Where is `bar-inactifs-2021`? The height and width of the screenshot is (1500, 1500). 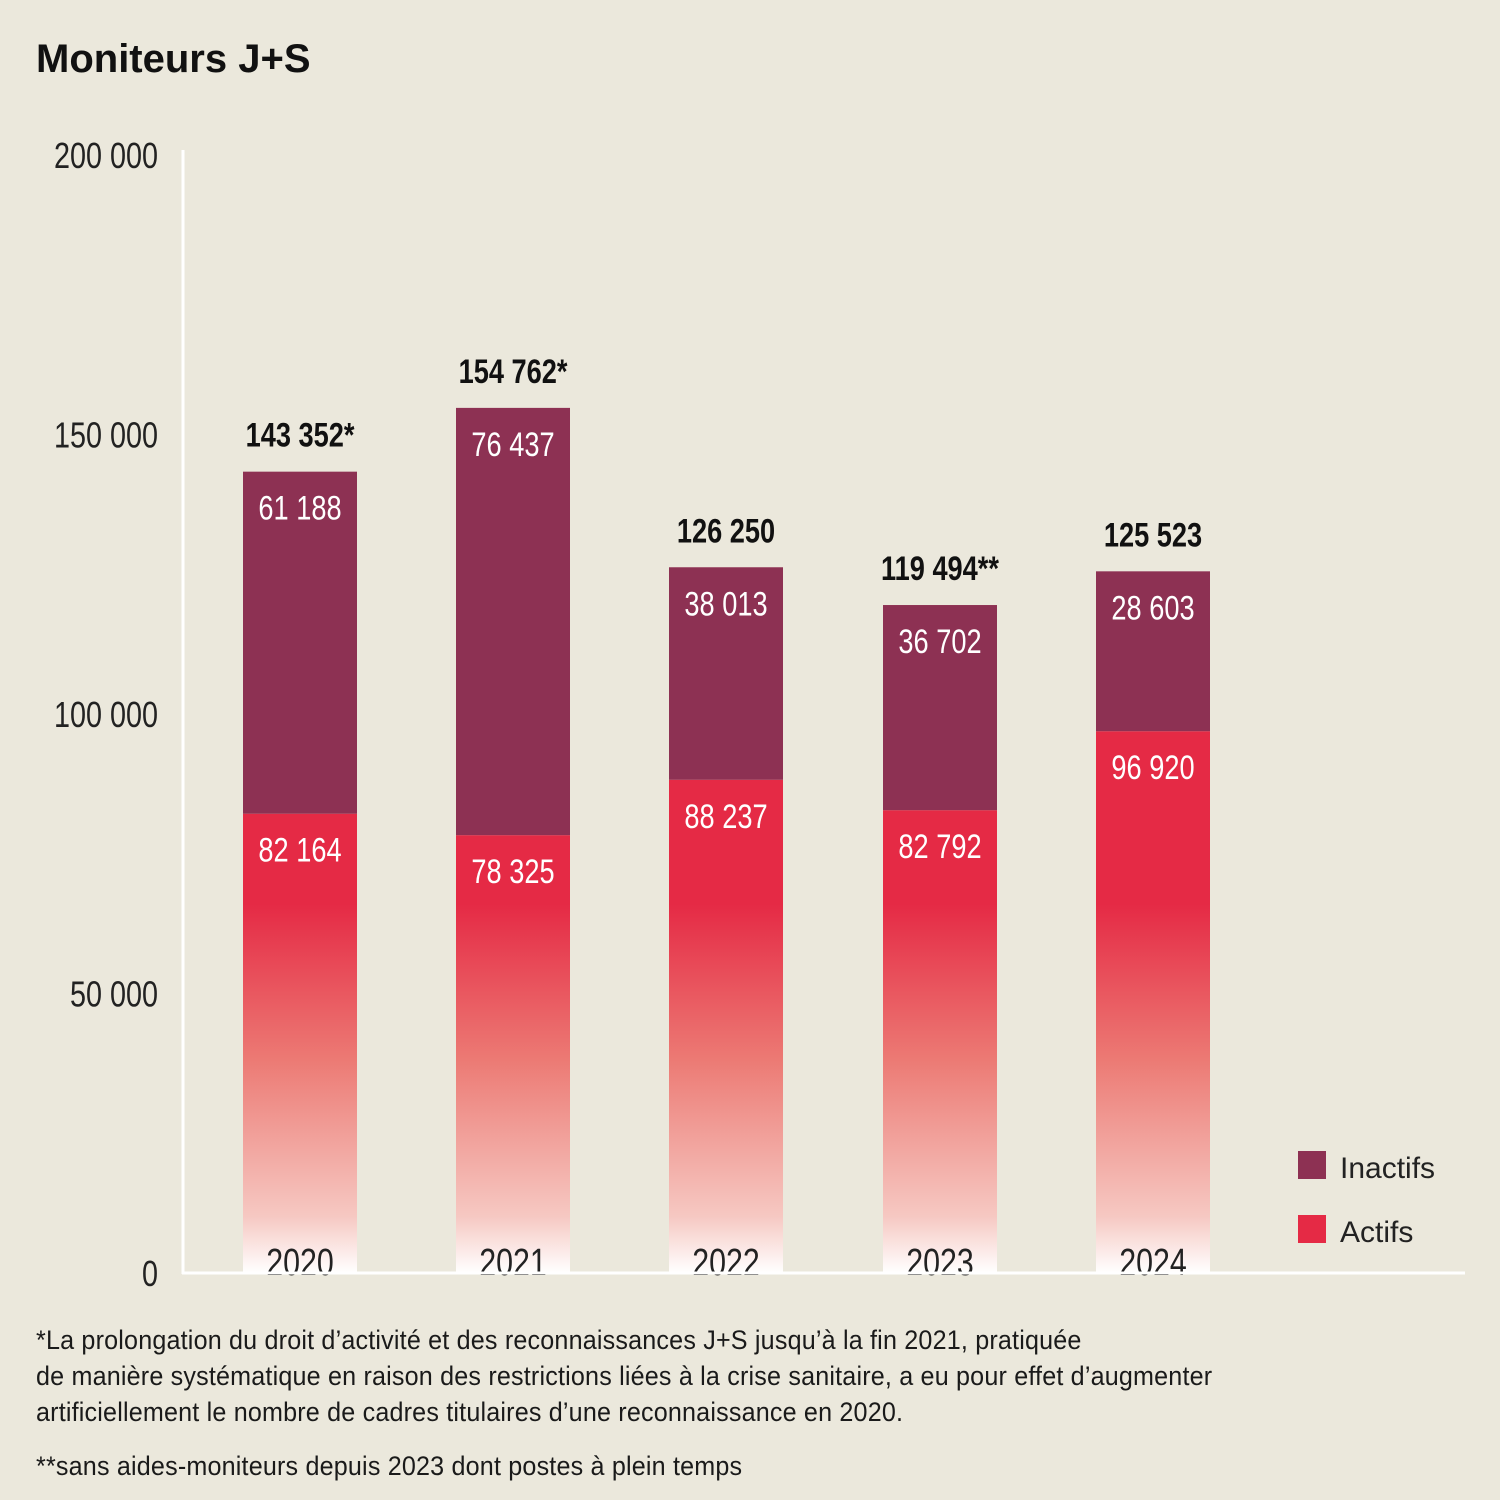
bar-inactifs-2021 is located at coordinates (513, 621).